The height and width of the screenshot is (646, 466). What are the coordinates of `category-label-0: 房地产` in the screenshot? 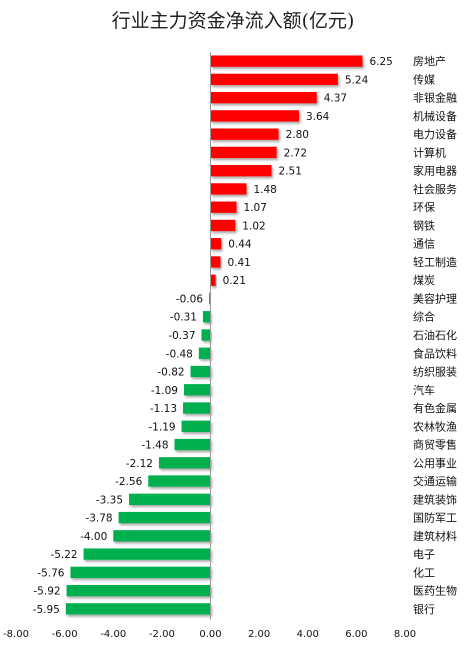 It's located at (429, 61).